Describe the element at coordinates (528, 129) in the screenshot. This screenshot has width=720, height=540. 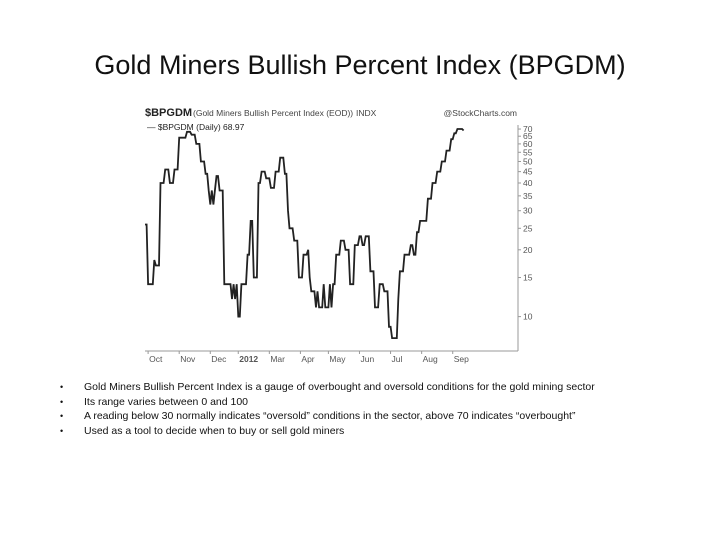
I see `y-tick-label: 70` at that location.